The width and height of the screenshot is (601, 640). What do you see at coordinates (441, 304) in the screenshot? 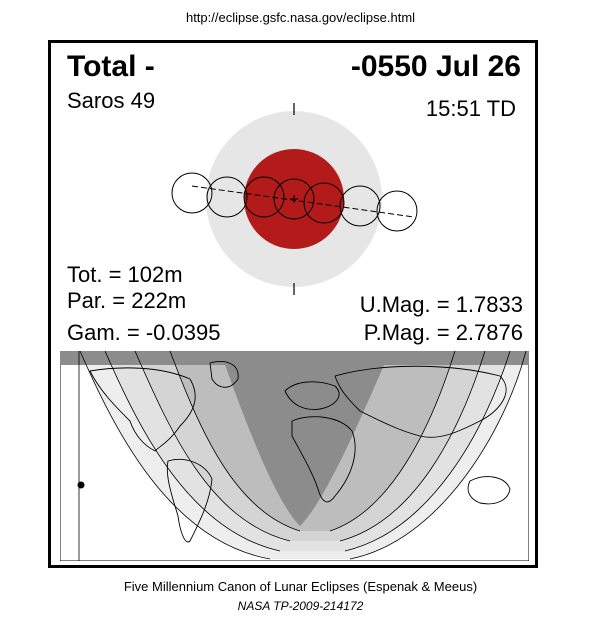
I see `umbral-magnitude: U.Mag. = 1.7833` at bounding box center [441, 304].